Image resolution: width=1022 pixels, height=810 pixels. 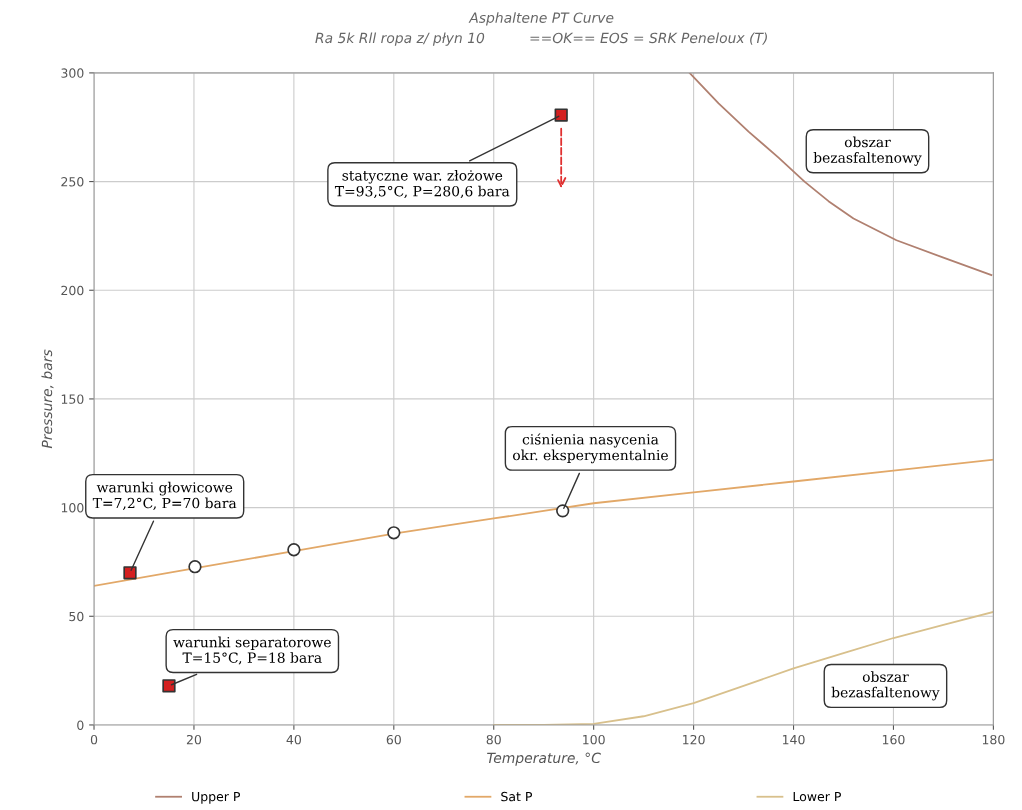 I want to click on x-axis-title: Temperature, °C, so click(x=544, y=759).